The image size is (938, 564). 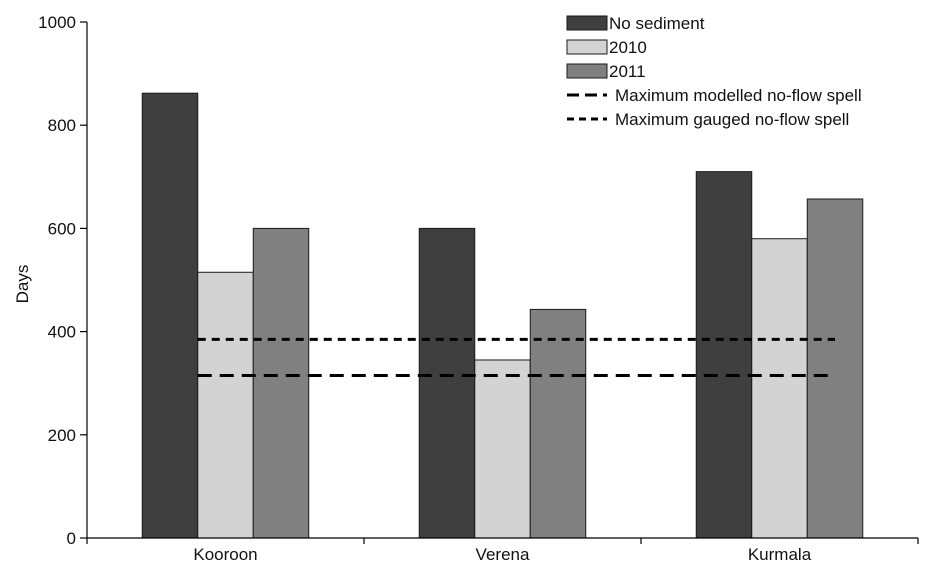 I want to click on y-tick-label-1000: 1000, so click(x=57, y=22).